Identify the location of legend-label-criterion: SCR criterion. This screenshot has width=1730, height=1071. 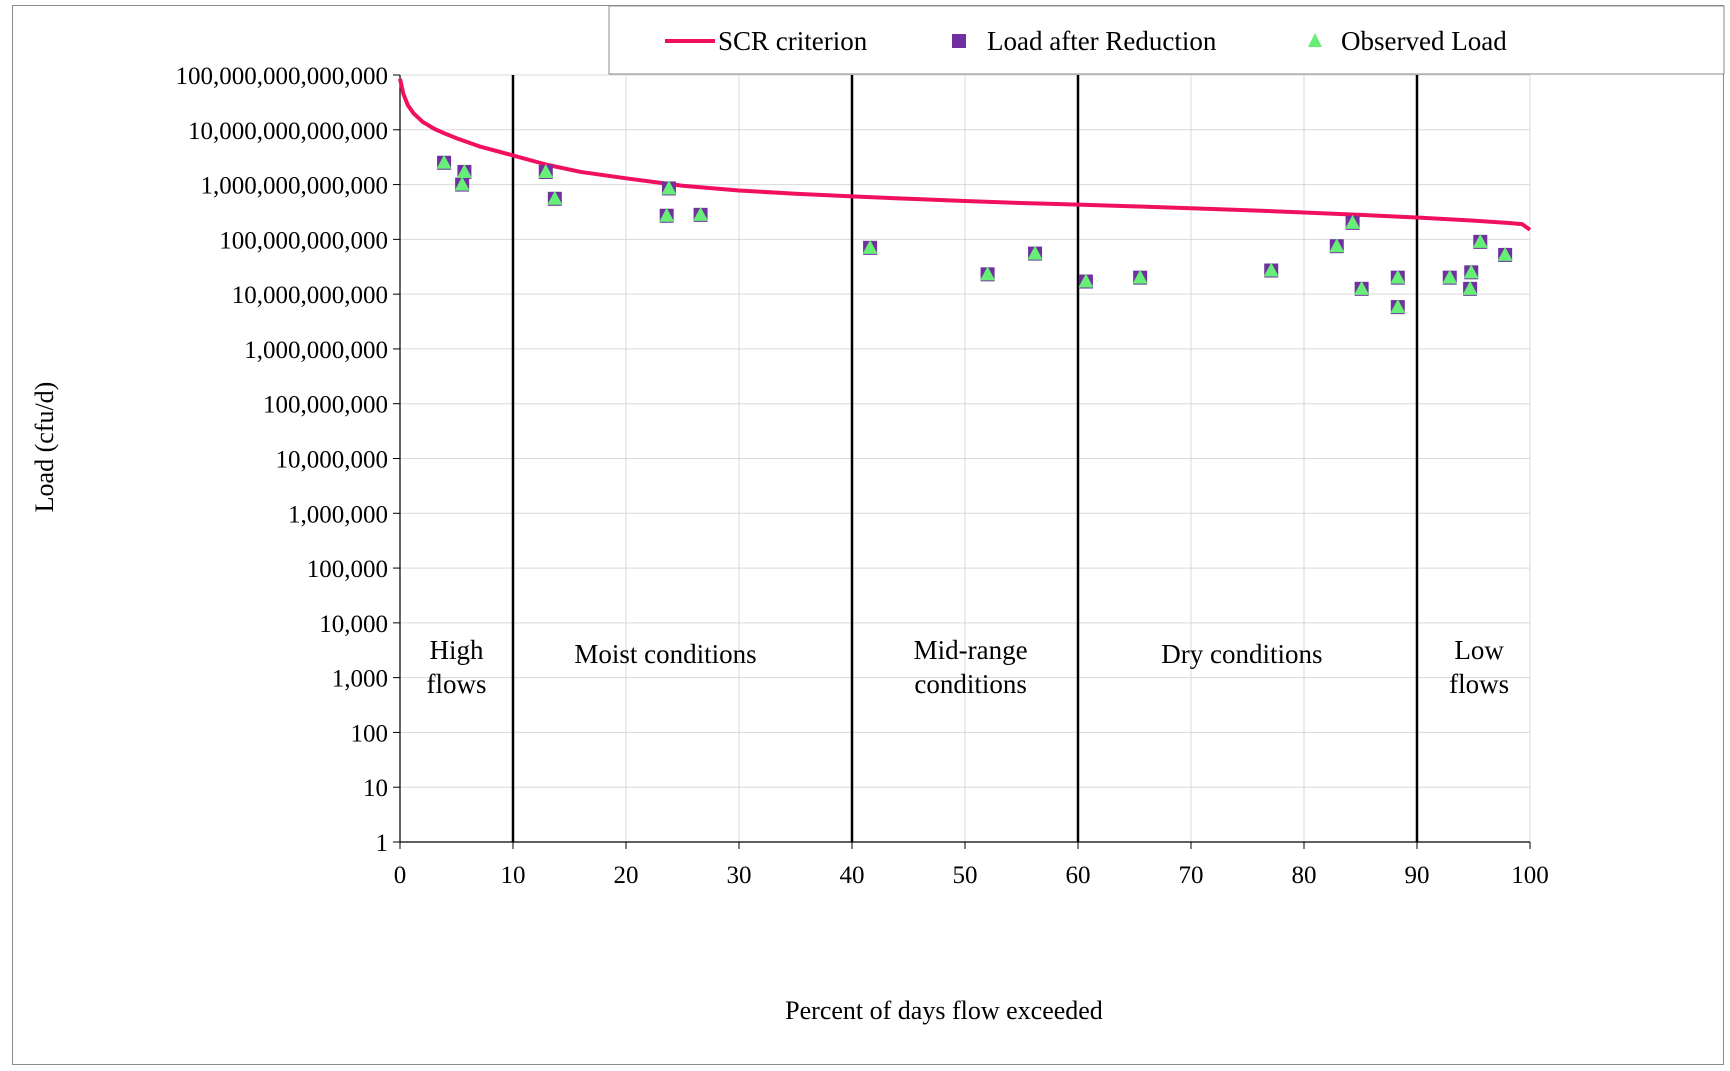
(793, 41).